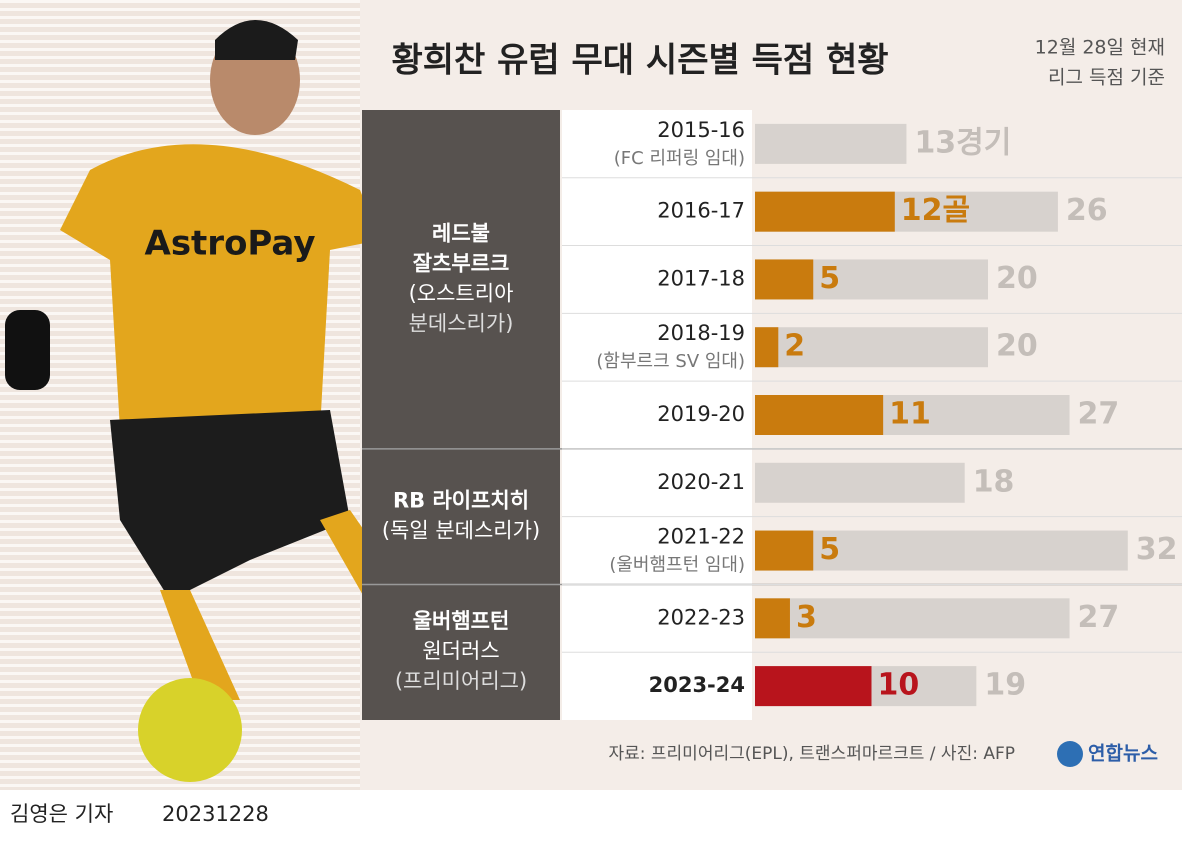  What do you see at coordinates (701, 130) in the screenshot?
I see `season-label: 2015-16` at bounding box center [701, 130].